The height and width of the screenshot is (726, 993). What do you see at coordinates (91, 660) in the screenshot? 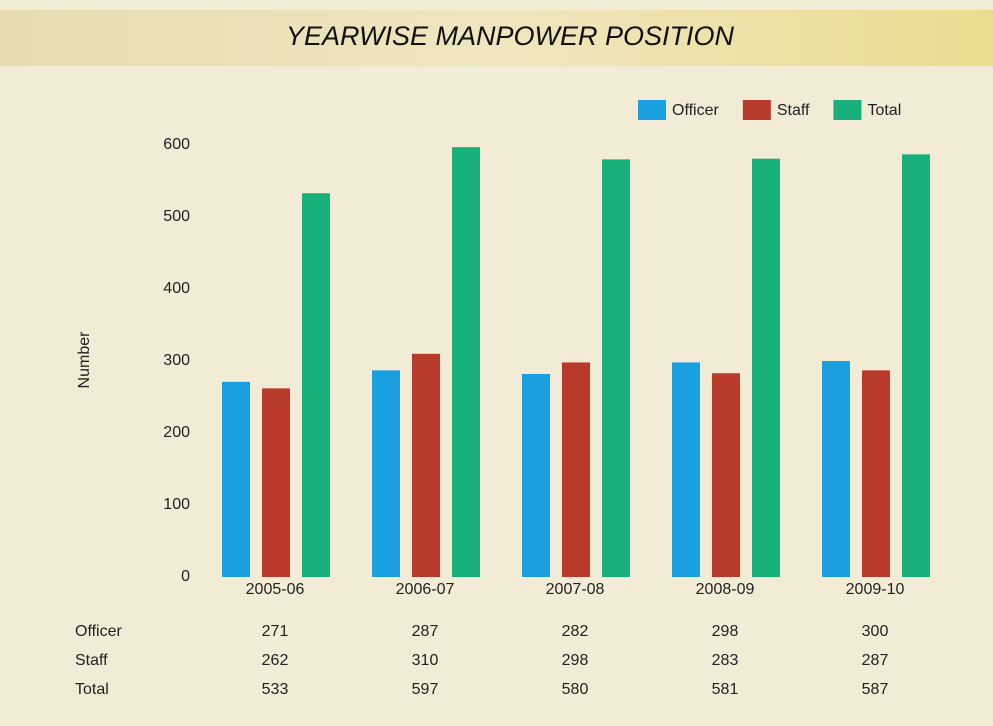
I see `table-row-label: Staff` at bounding box center [91, 660].